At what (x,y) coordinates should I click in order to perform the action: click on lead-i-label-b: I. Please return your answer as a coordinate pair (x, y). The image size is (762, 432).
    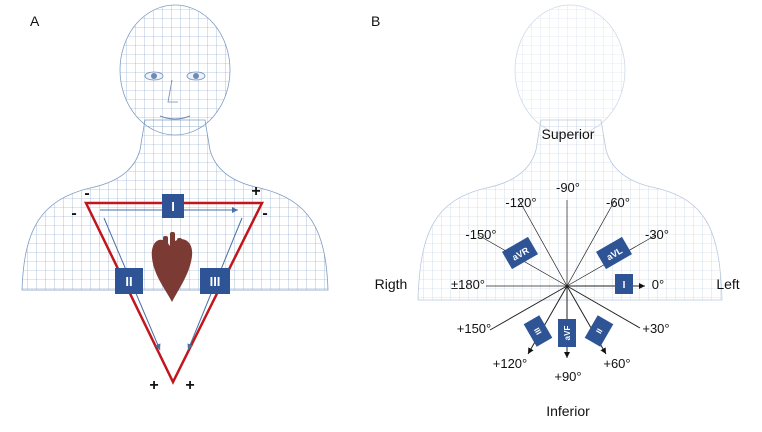
    Looking at the image, I should click on (624, 285).